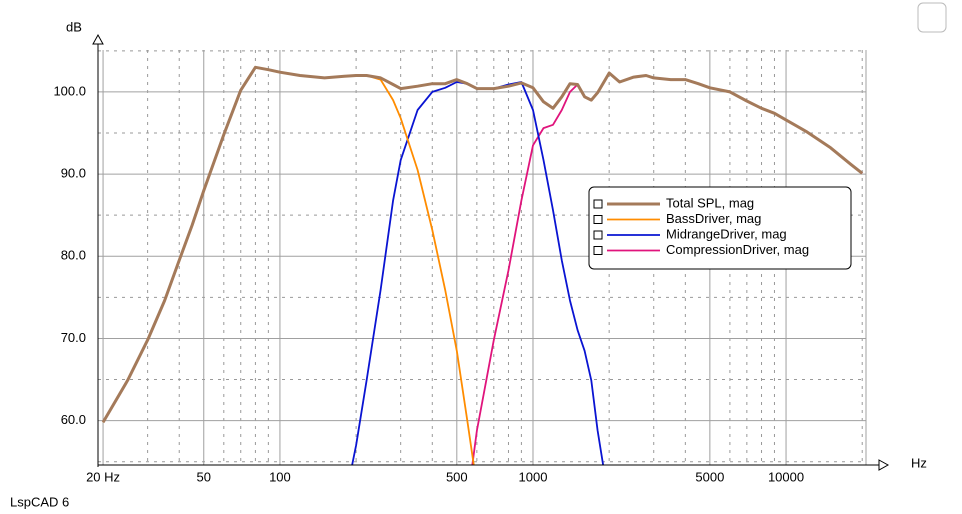  What do you see at coordinates (726, 233) in the screenshot?
I see `legend-label: MidrangeDriver, mag` at bounding box center [726, 233].